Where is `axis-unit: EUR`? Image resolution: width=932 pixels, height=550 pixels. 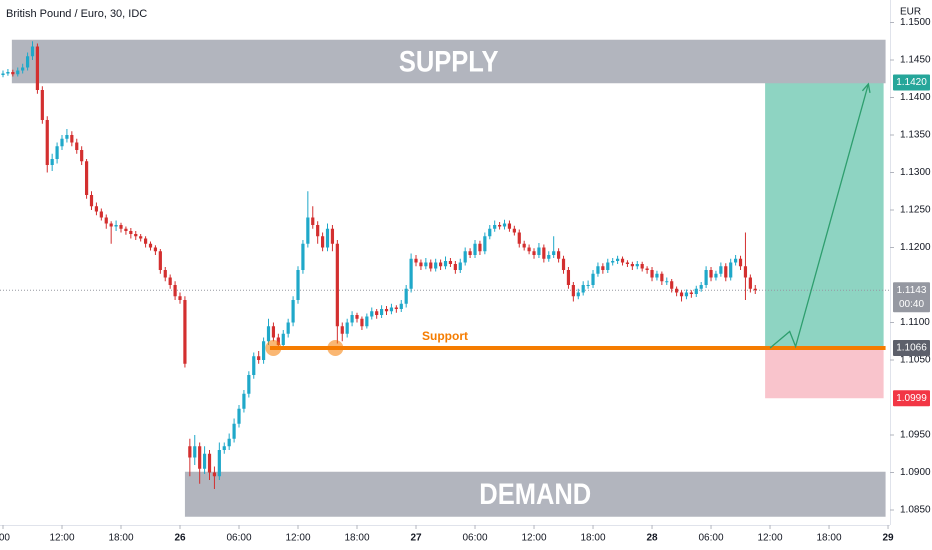 axis-unit: EUR is located at coordinates (910, 12).